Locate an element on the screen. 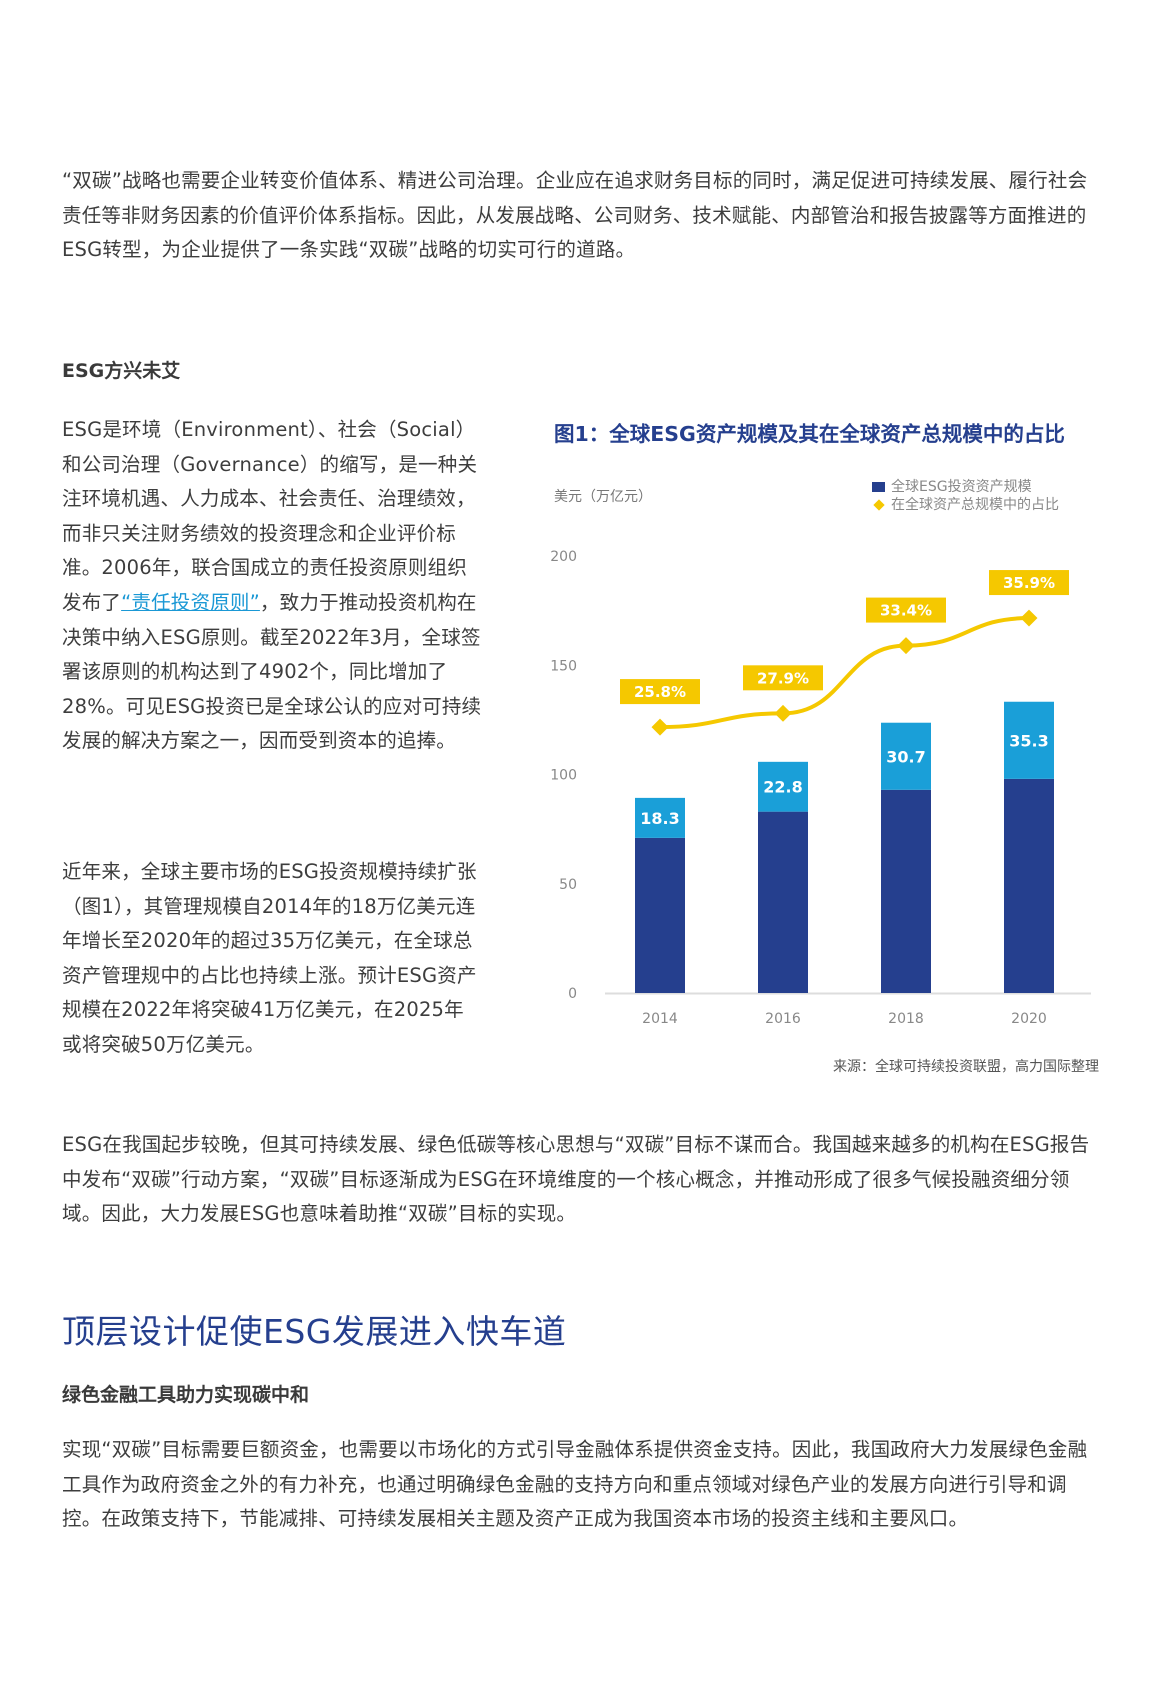 Image resolution: width=1165 pixels, height=1683 pixels. legend-item-share: 在全球资产总规模中的占比 is located at coordinates (965, 505).